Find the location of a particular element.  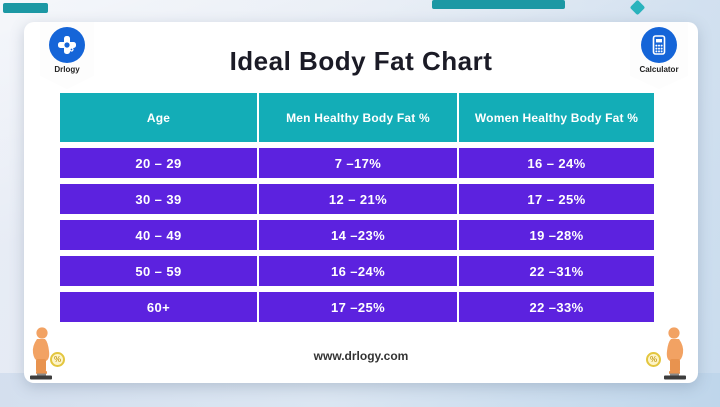

table-cell-age: 50 – 59 is located at coordinates (158, 271).